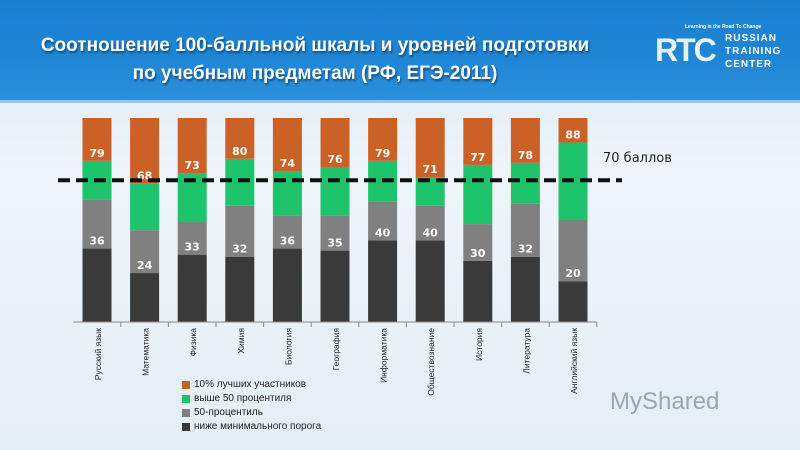  Describe the element at coordinates (288, 163) in the screenshot. I see `data-label-high: 74` at that location.